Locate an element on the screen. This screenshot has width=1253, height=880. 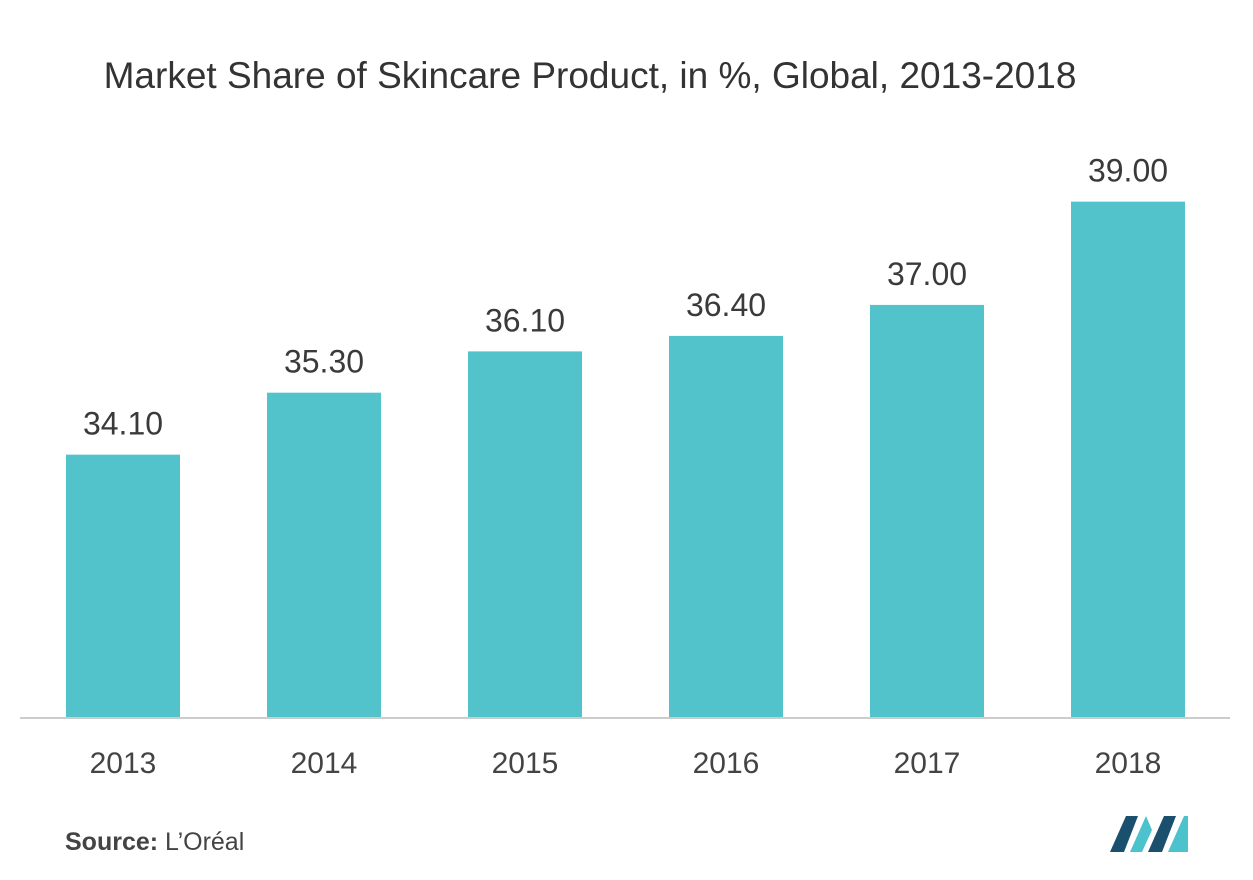
value-label-2018: 39.00 is located at coordinates (1128, 171).